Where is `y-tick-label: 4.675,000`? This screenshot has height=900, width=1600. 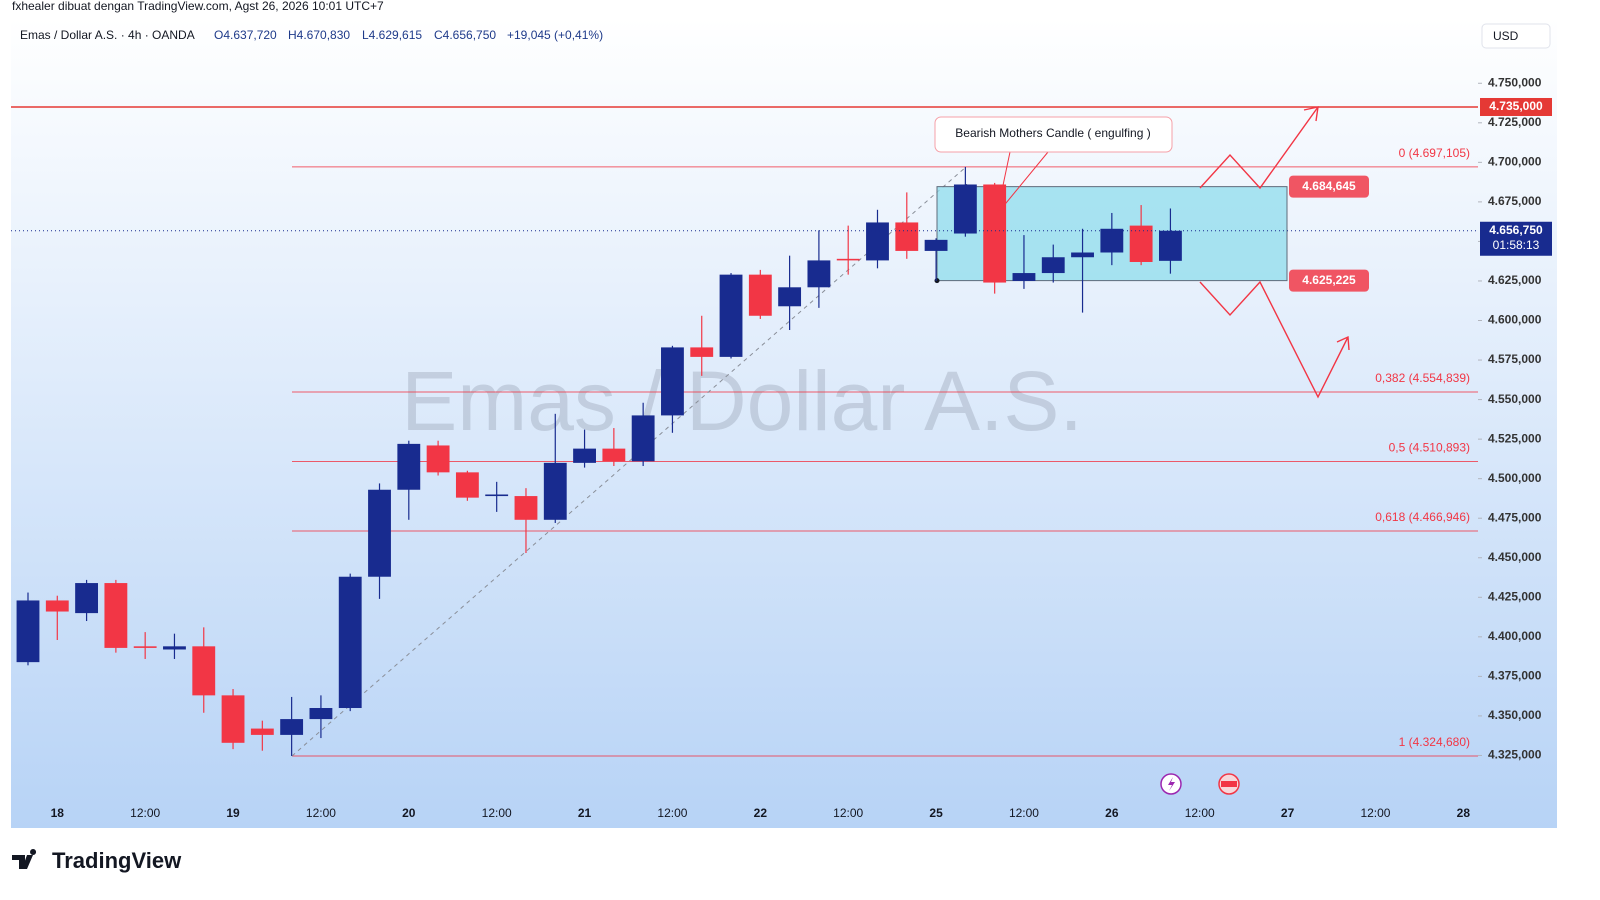 y-tick-label: 4.675,000 is located at coordinates (1515, 201).